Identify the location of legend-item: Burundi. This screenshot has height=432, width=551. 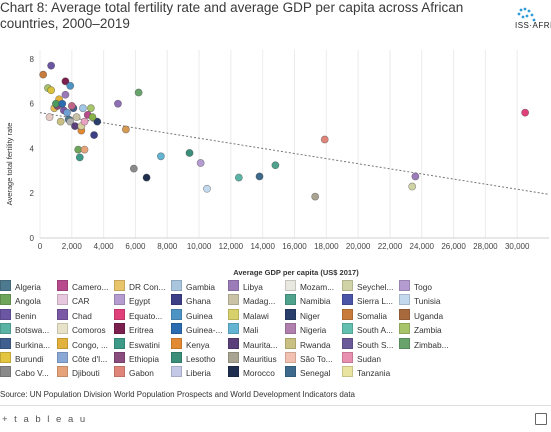
(22, 358).